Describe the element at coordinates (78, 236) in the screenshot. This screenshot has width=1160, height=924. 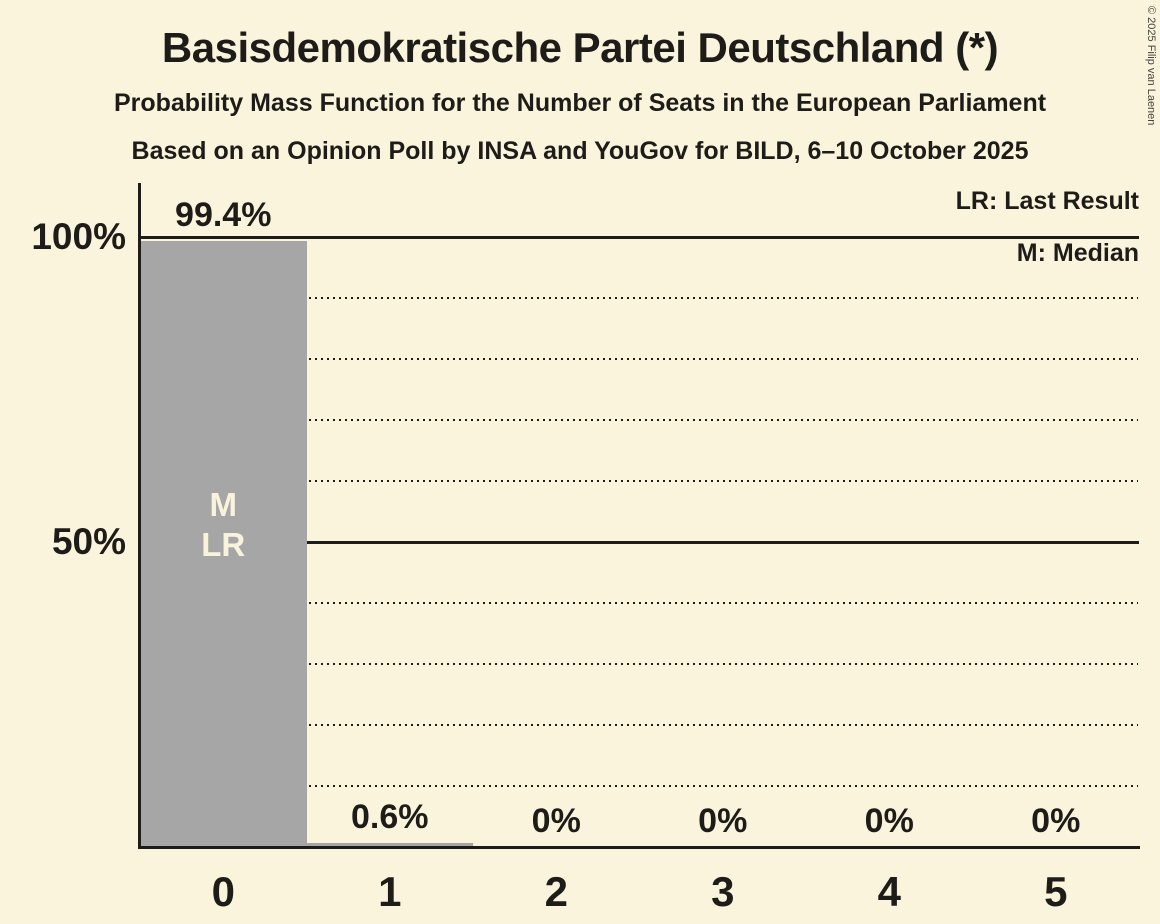
I see `y-tick-label: 100%` at that location.